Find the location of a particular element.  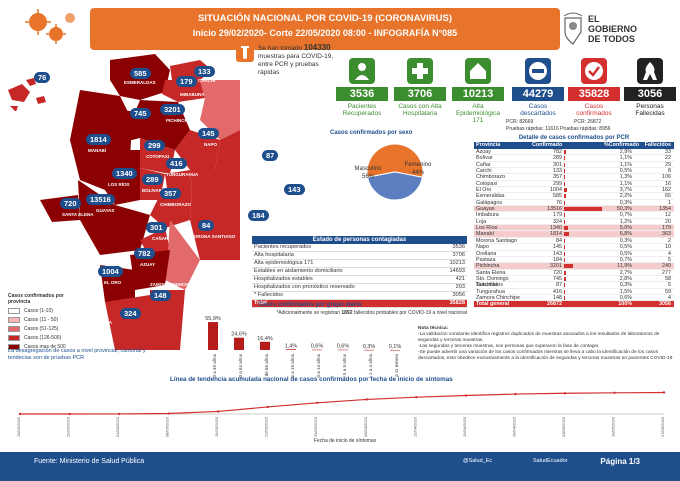

legend-item: Casos (126-500) is located at coordinates (38, 338).